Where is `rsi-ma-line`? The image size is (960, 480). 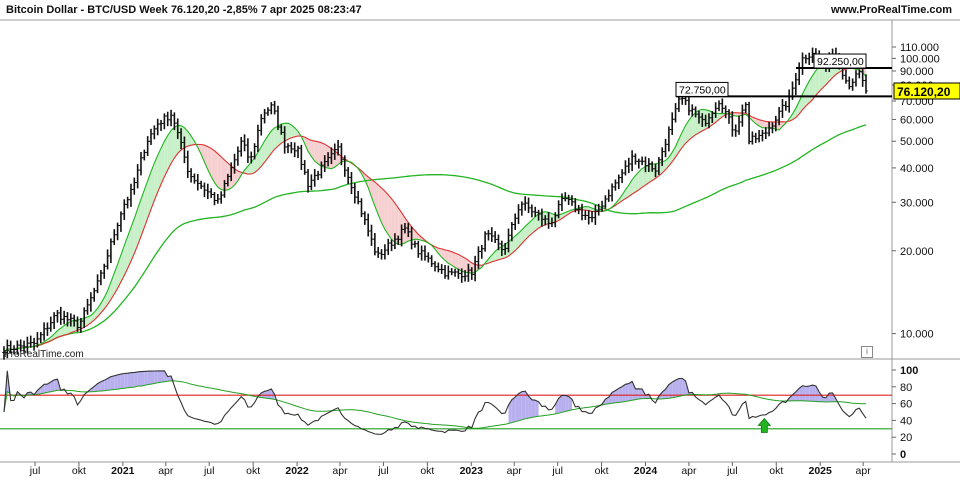 rsi-ma-line is located at coordinates (434, 404).